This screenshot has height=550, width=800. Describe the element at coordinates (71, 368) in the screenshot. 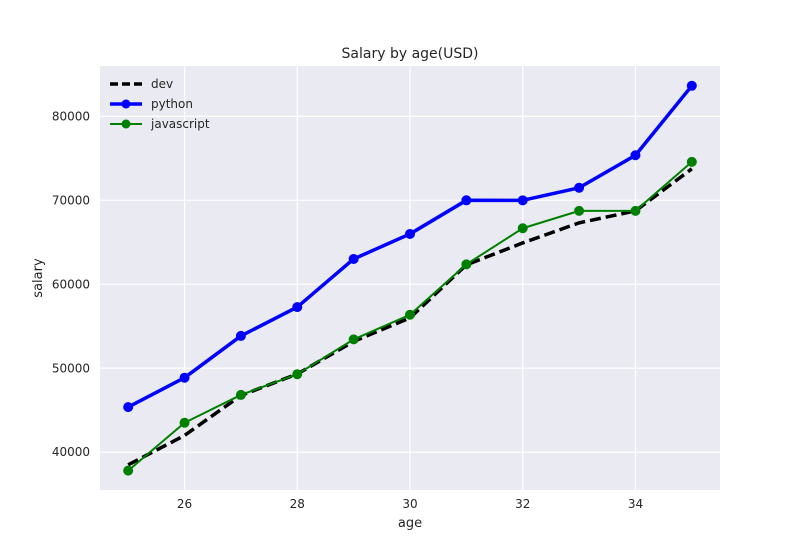

I see `y-tick-label: 50000` at that location.